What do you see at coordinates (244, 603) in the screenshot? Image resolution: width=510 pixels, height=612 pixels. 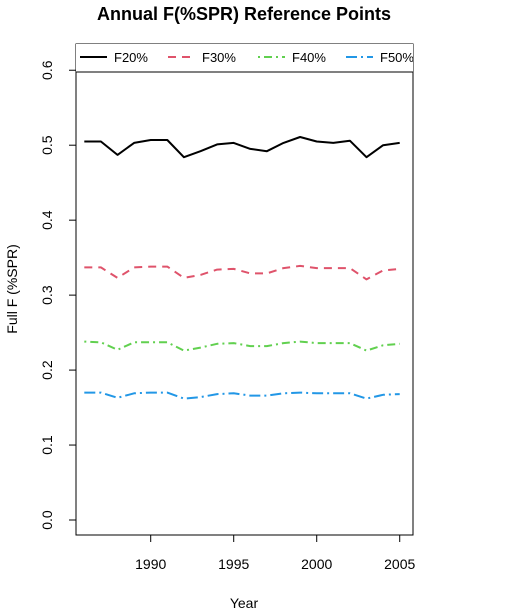 I see `x-axis-label: Year` at bounding box center [244, 603].